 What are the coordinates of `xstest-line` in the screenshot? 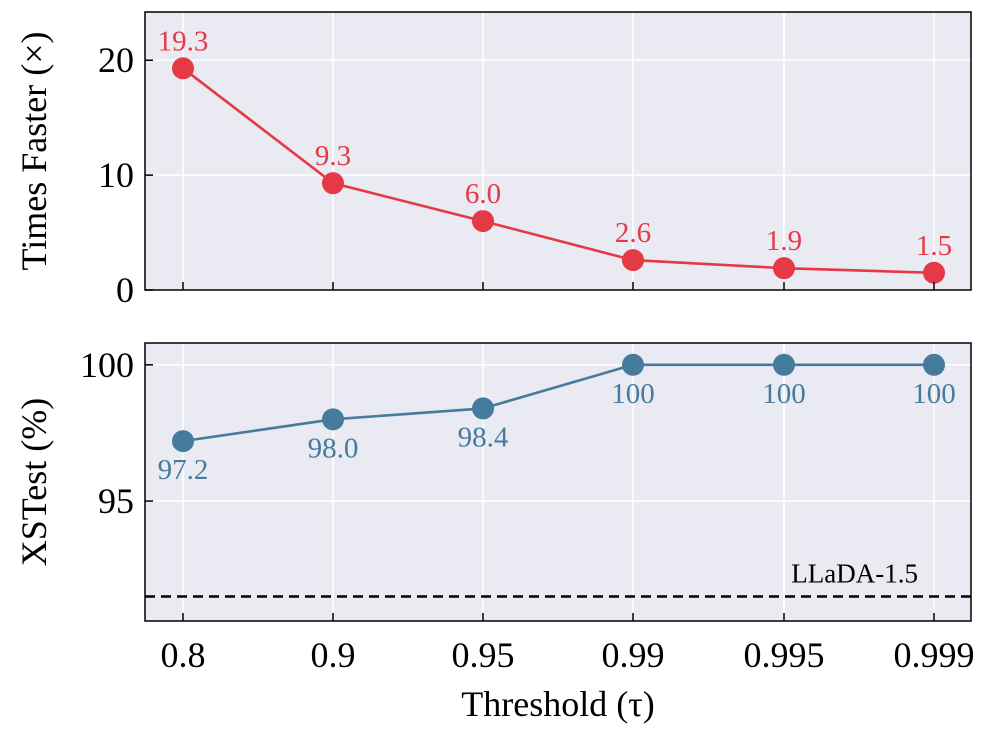 It's located at (558, 403).